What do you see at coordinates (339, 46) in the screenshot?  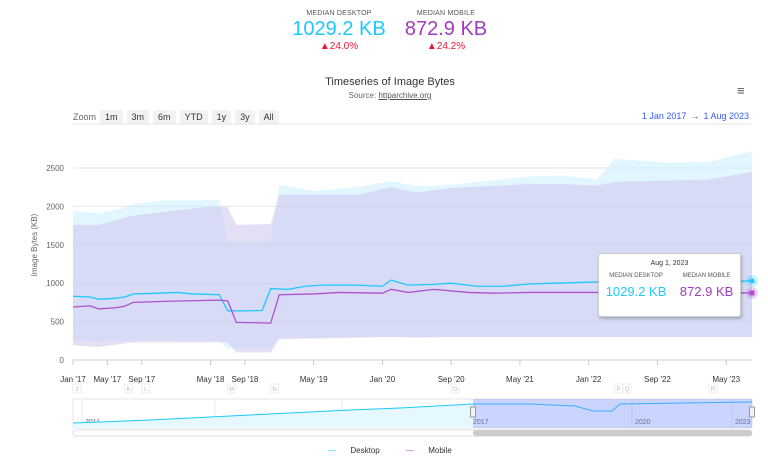 I see `kpi-desktop-change: ▲24.0%` at bounding box center [339, 46].